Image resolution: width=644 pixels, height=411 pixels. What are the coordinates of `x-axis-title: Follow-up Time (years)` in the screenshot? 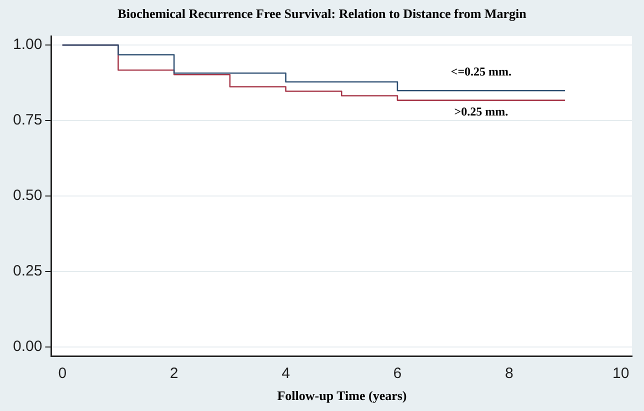 It's located at (342, 396).